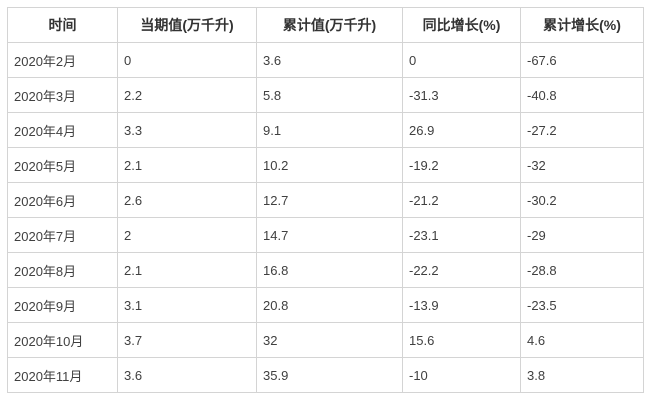  Describe the element at coordinates (461, 165) in the screenshot. I see `table-cell-yoy-growth: -19.2` at that location.